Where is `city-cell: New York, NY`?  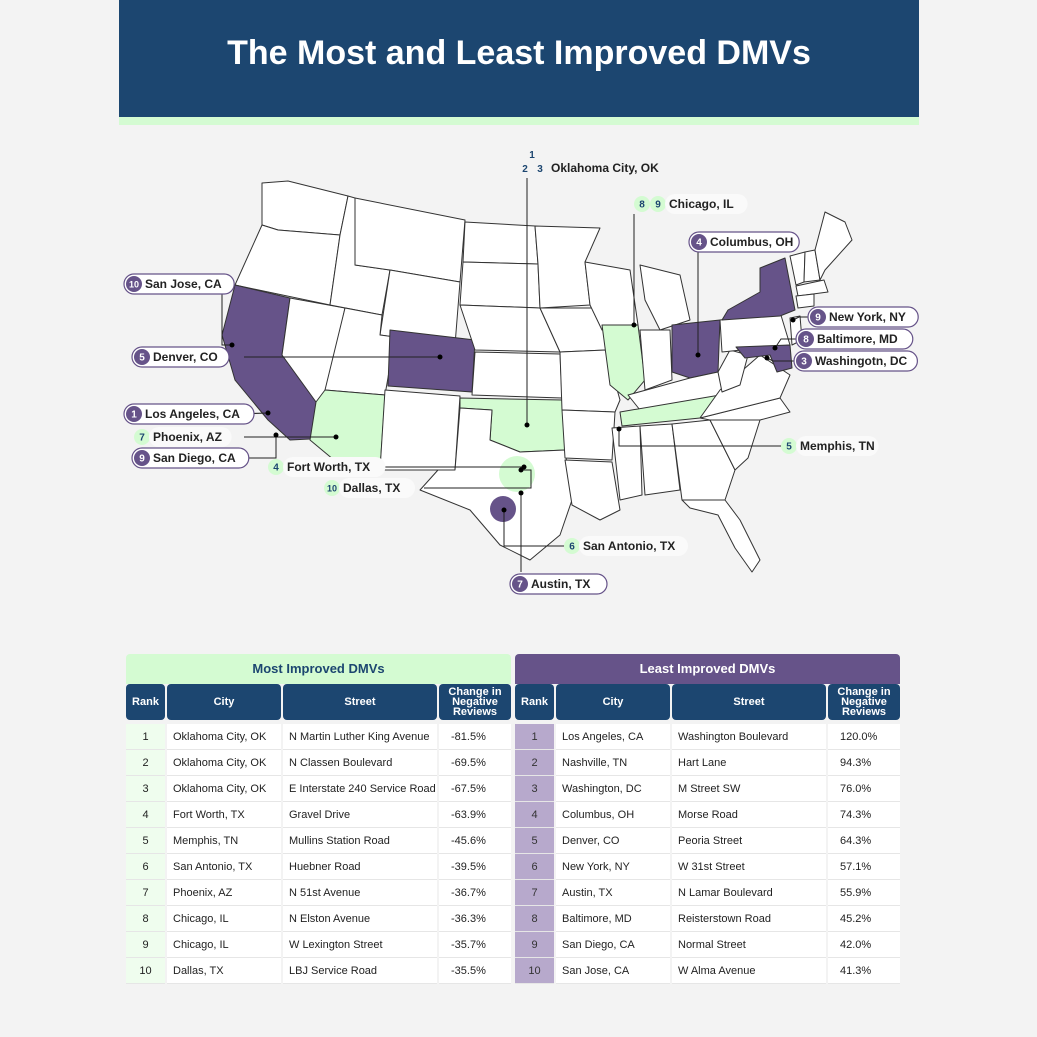
city-cell: New York, NY is located at coordinates (613, 867).